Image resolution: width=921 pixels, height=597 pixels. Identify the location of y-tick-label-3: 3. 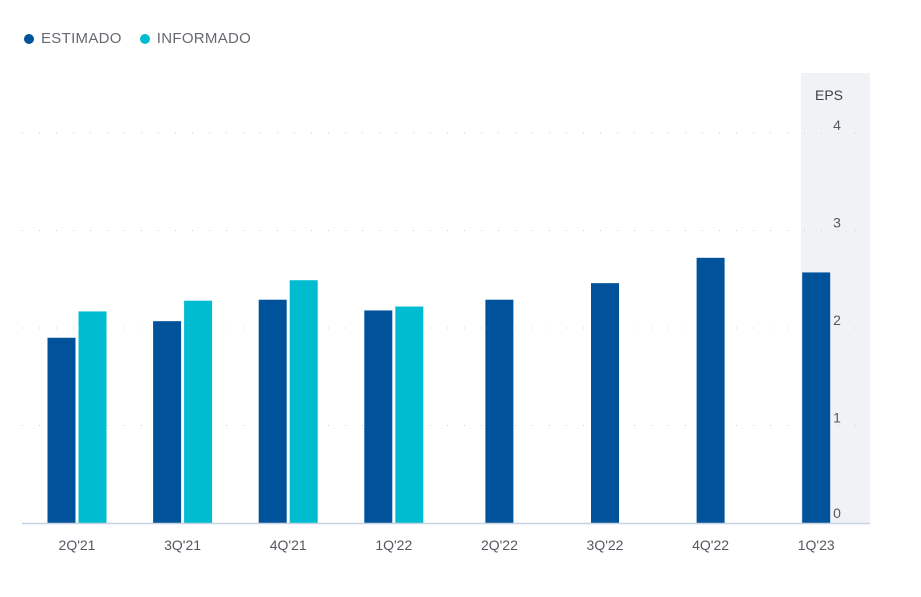
(837, 223).